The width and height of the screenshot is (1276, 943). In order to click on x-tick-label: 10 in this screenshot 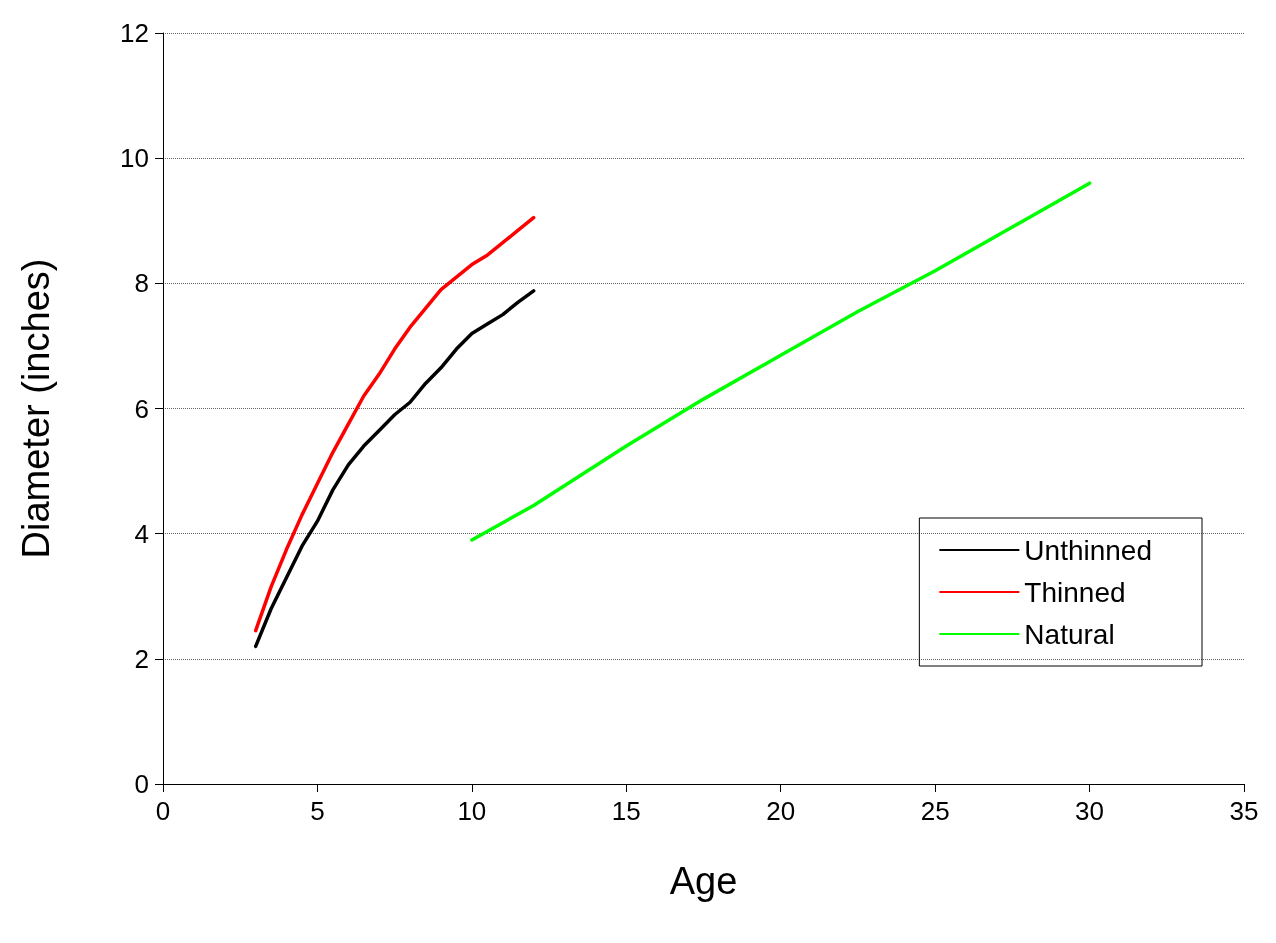, I will do `click(472, 811)`.